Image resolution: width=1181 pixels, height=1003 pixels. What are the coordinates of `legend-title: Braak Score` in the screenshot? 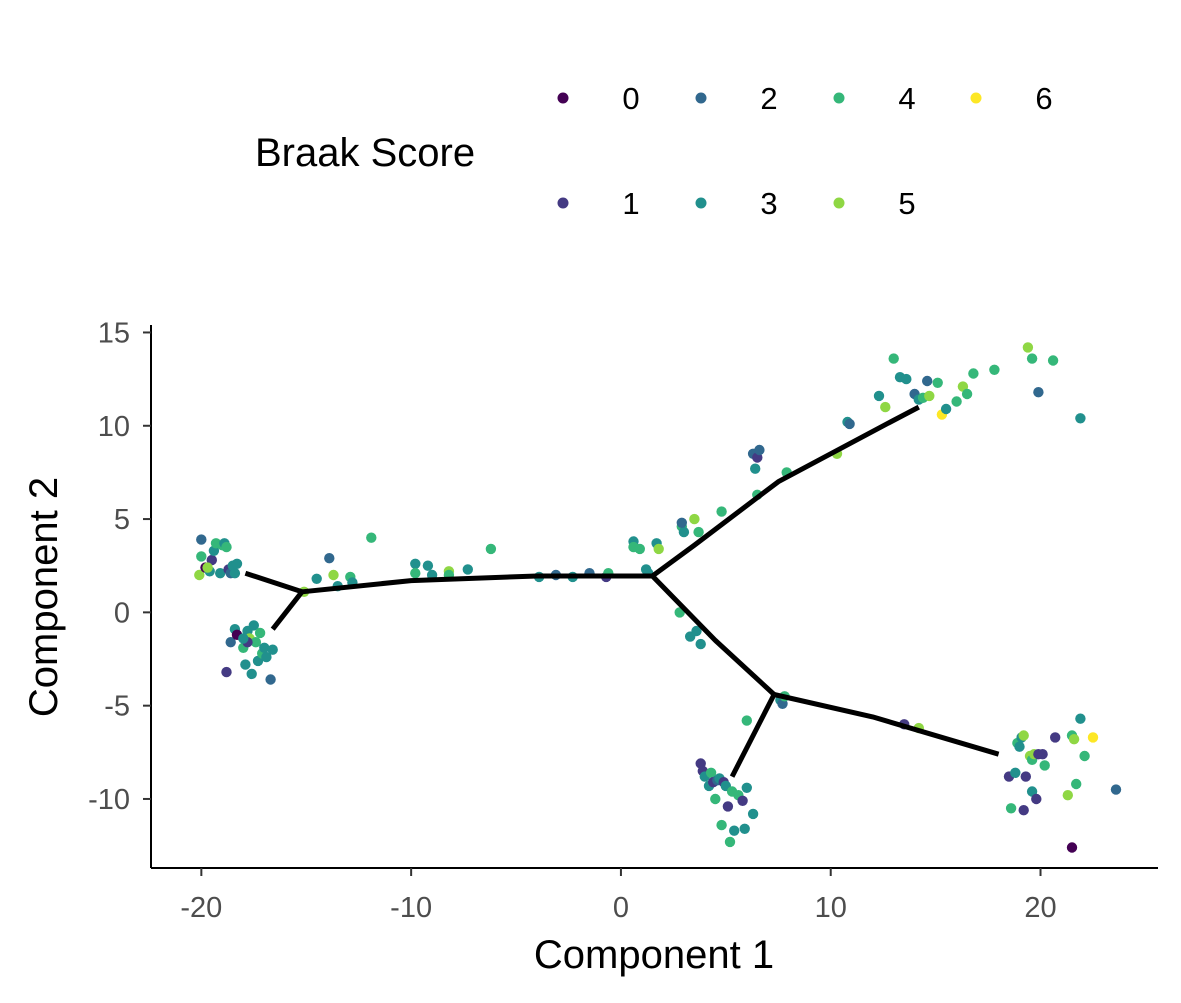 It's located at (365, 153).